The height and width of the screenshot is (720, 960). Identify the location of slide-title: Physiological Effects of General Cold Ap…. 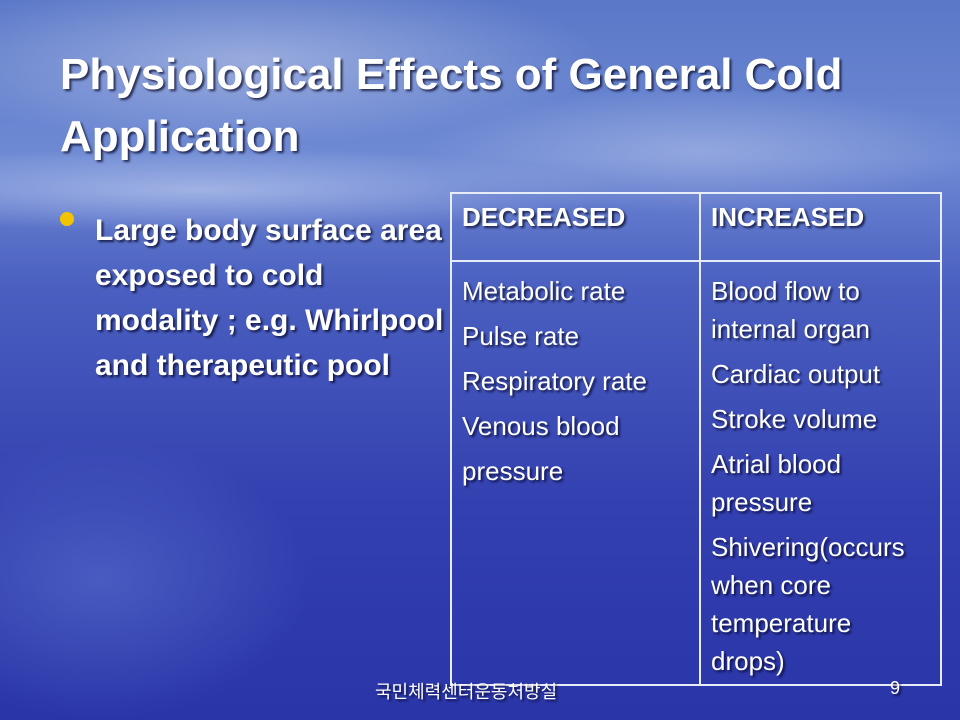
(451, 105).